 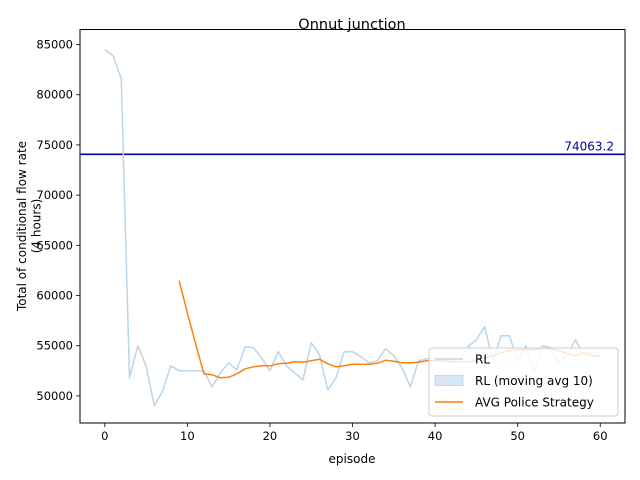 What do you see at coordinates (54, 346) in the screenshot?
I see `y-tick-label: 55000` at bounding box center [54, 346].